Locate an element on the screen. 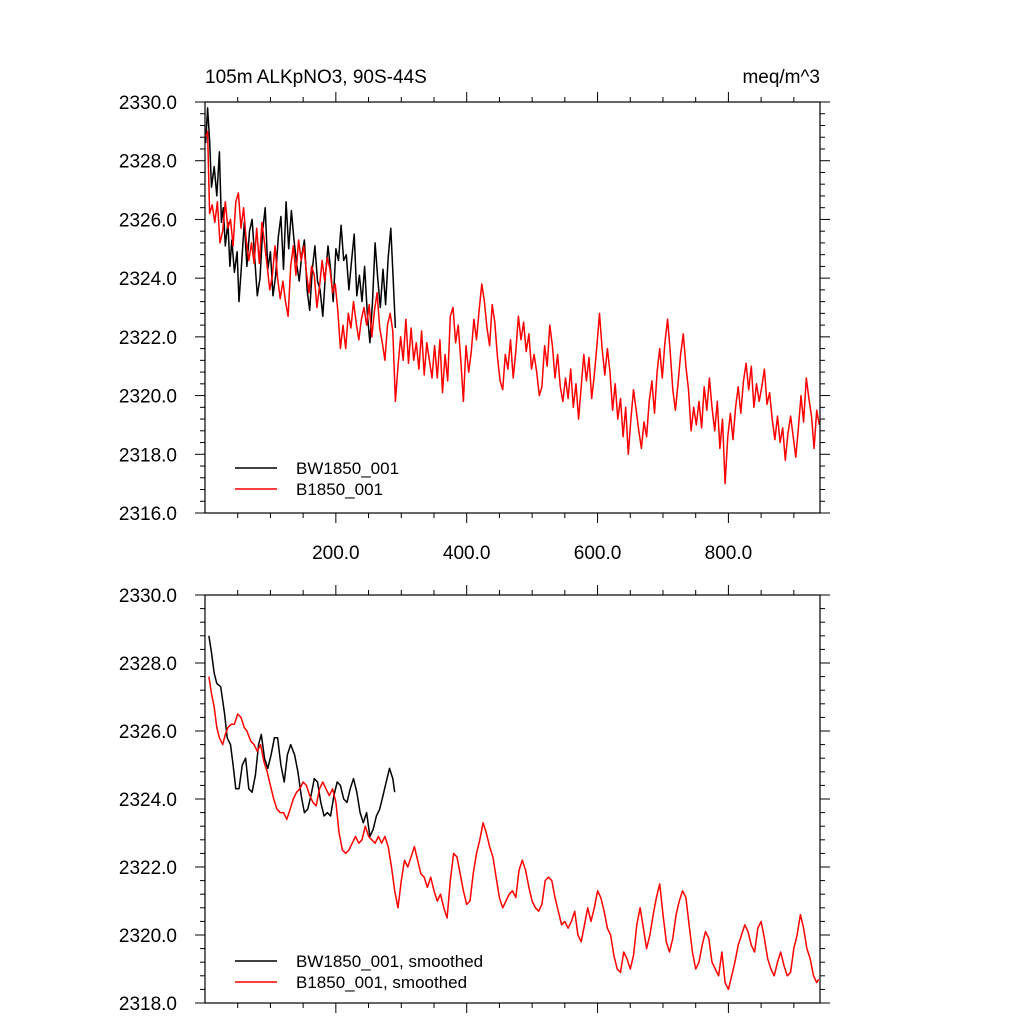 The image size is (1024, 1024). y-tick-label: 2316.0 is located at coordinates (148, 514).